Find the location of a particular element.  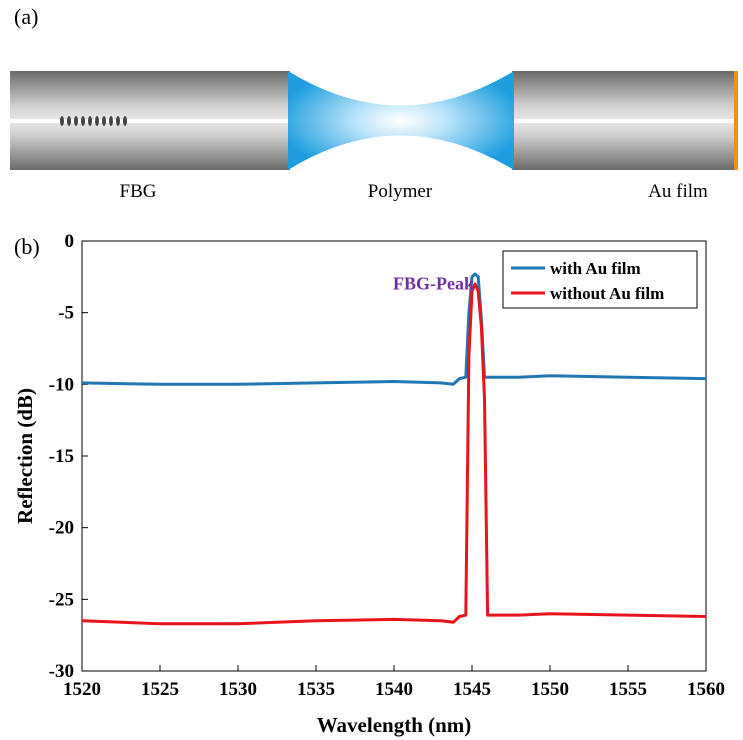

y-axis-title: Reflection (dB) is located at coordinates (25, 456).